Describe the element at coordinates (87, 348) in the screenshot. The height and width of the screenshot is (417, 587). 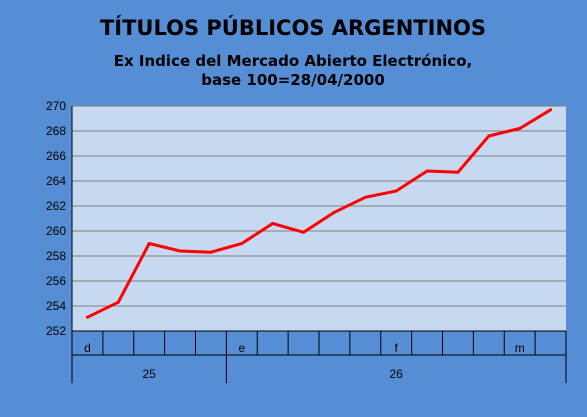
I see `x-month-label-d: d` at that location.